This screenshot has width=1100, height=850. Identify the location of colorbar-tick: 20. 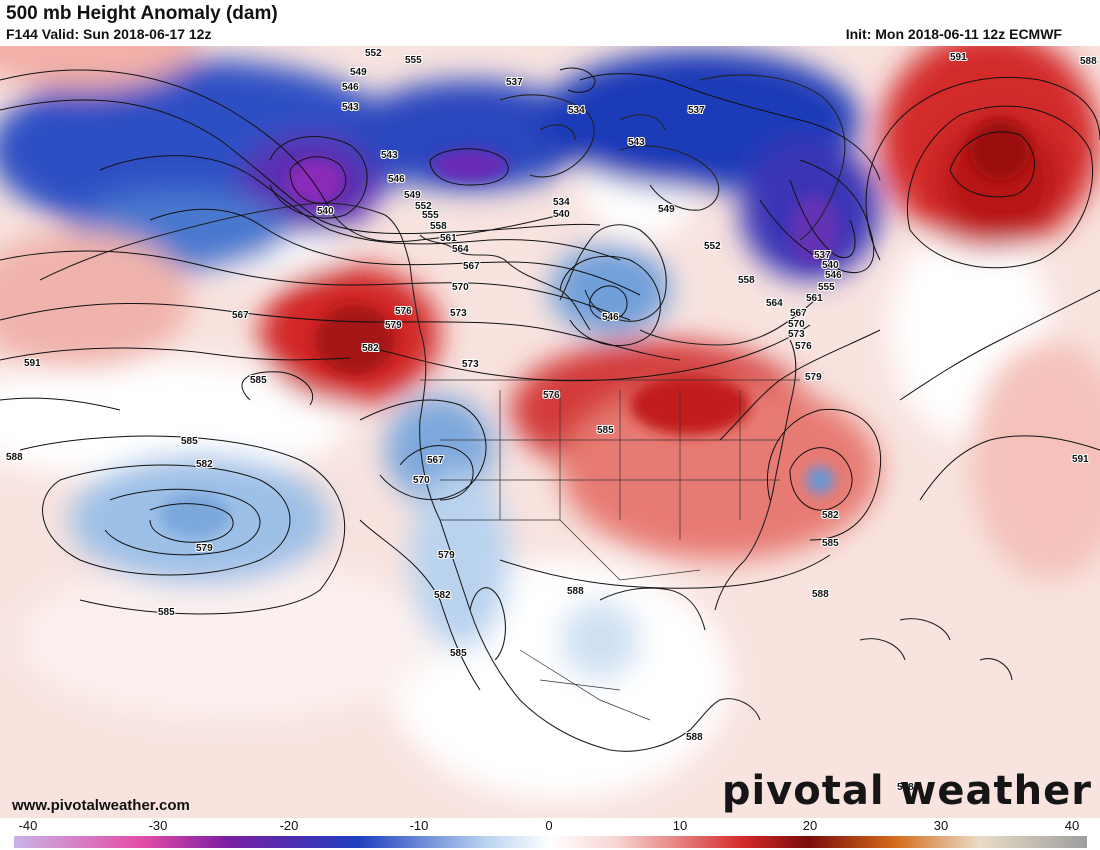
(810, 825).